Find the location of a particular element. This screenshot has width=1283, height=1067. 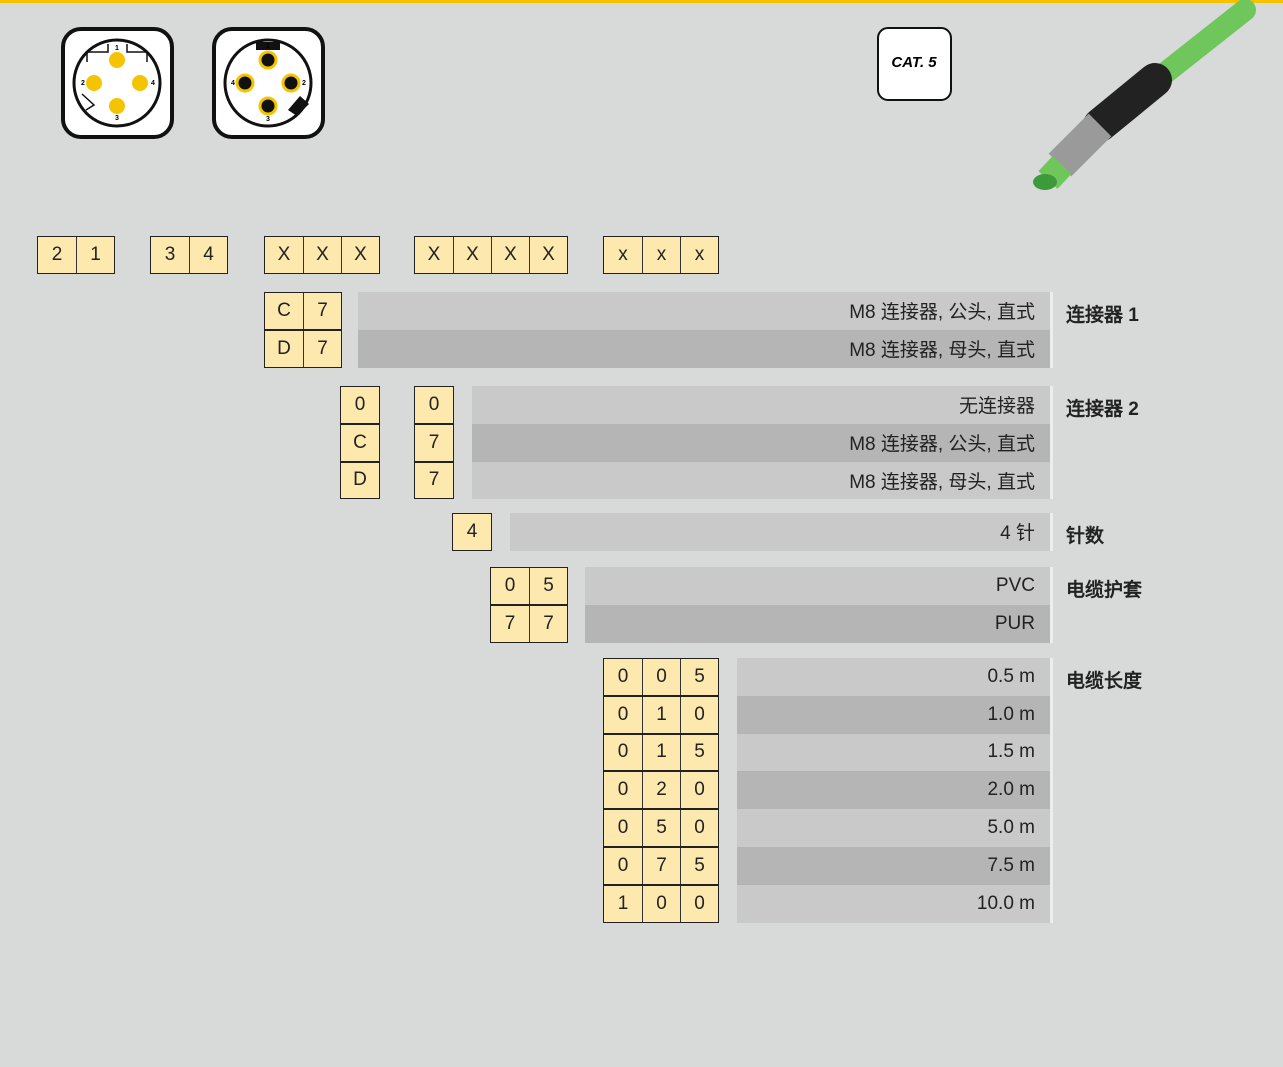

description-bar: 1.5 m is located at coordinates (895, 752).